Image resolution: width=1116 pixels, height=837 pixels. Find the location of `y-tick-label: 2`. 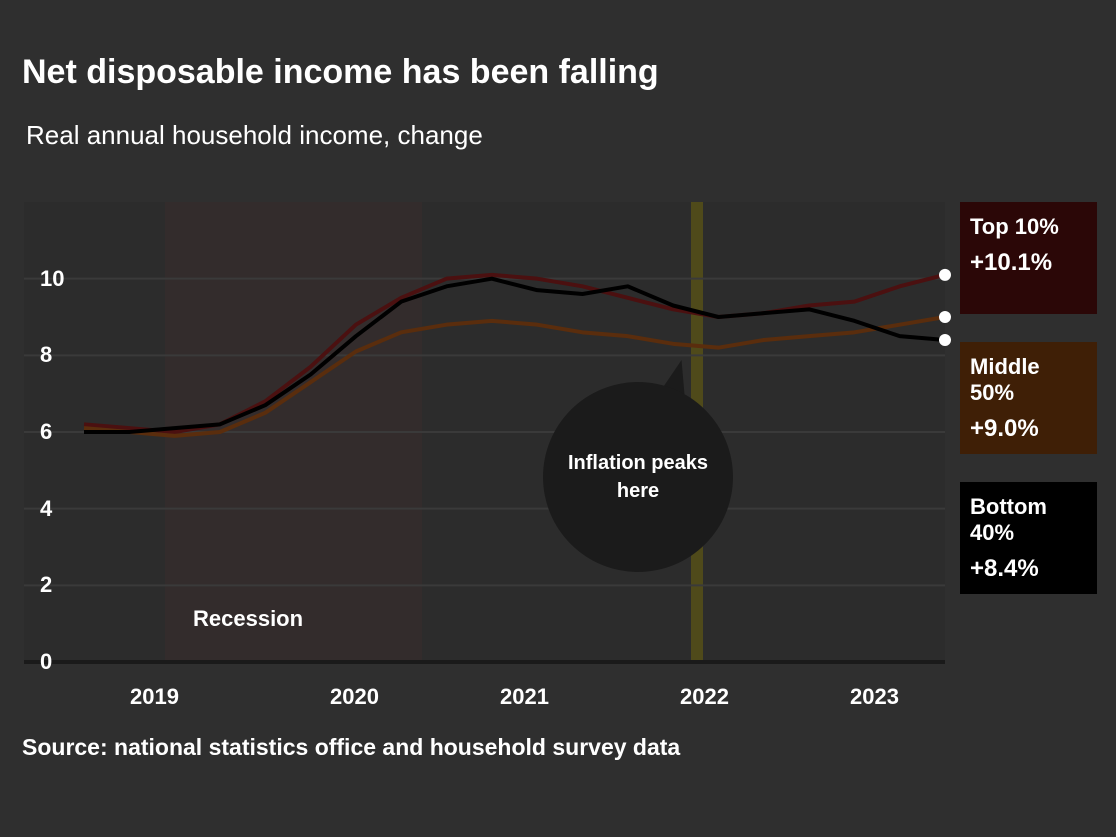

y-tick-label: 2 is located at coordinates (46, 585).